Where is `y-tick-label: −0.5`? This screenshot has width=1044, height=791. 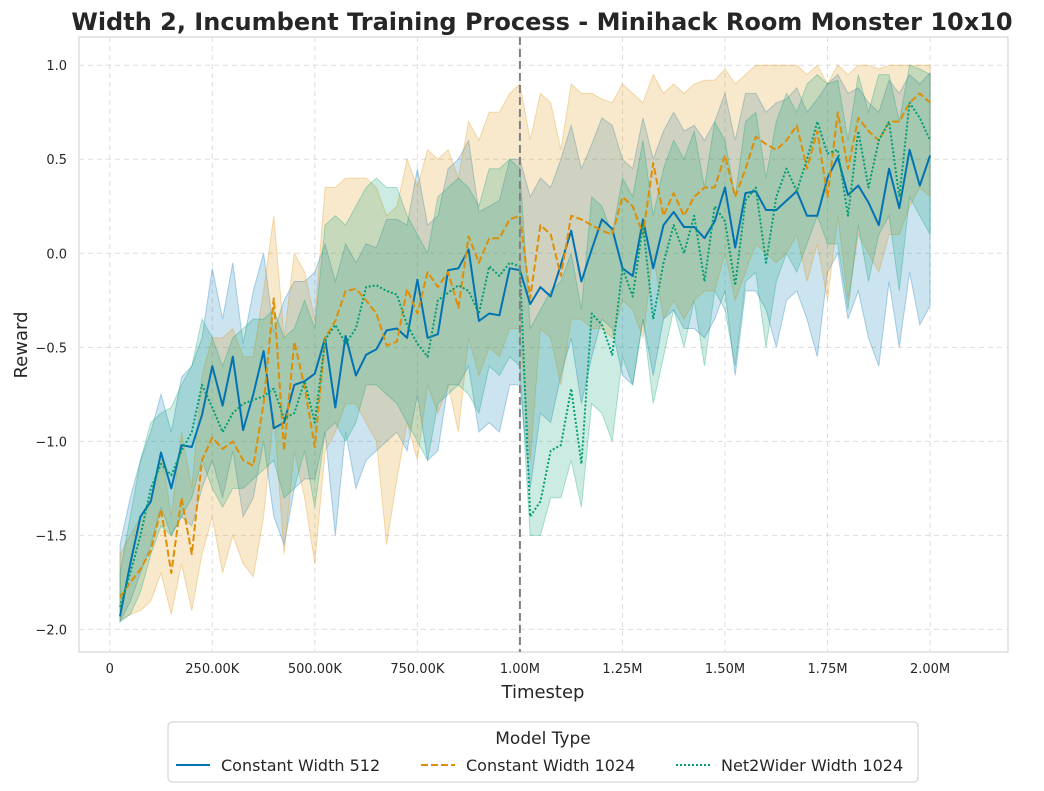
y-tick-label: −0.5 is located at coordinates (51, 348).